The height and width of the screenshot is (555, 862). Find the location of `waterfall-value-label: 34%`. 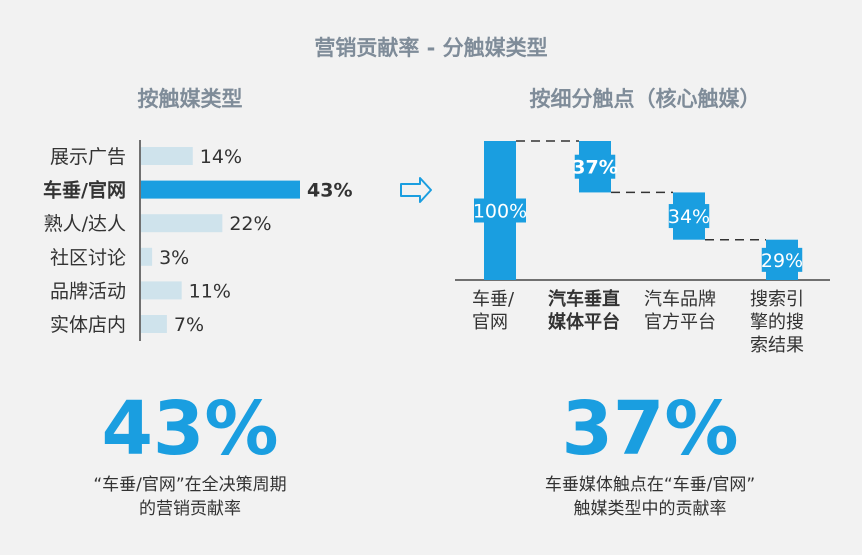

waterfall-value-label: 34% is located at coordinates (689, 217).